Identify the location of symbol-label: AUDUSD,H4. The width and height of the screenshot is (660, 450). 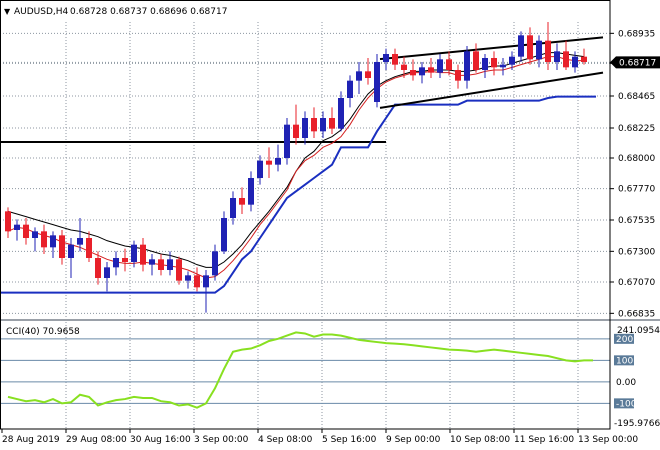
(41, 12).